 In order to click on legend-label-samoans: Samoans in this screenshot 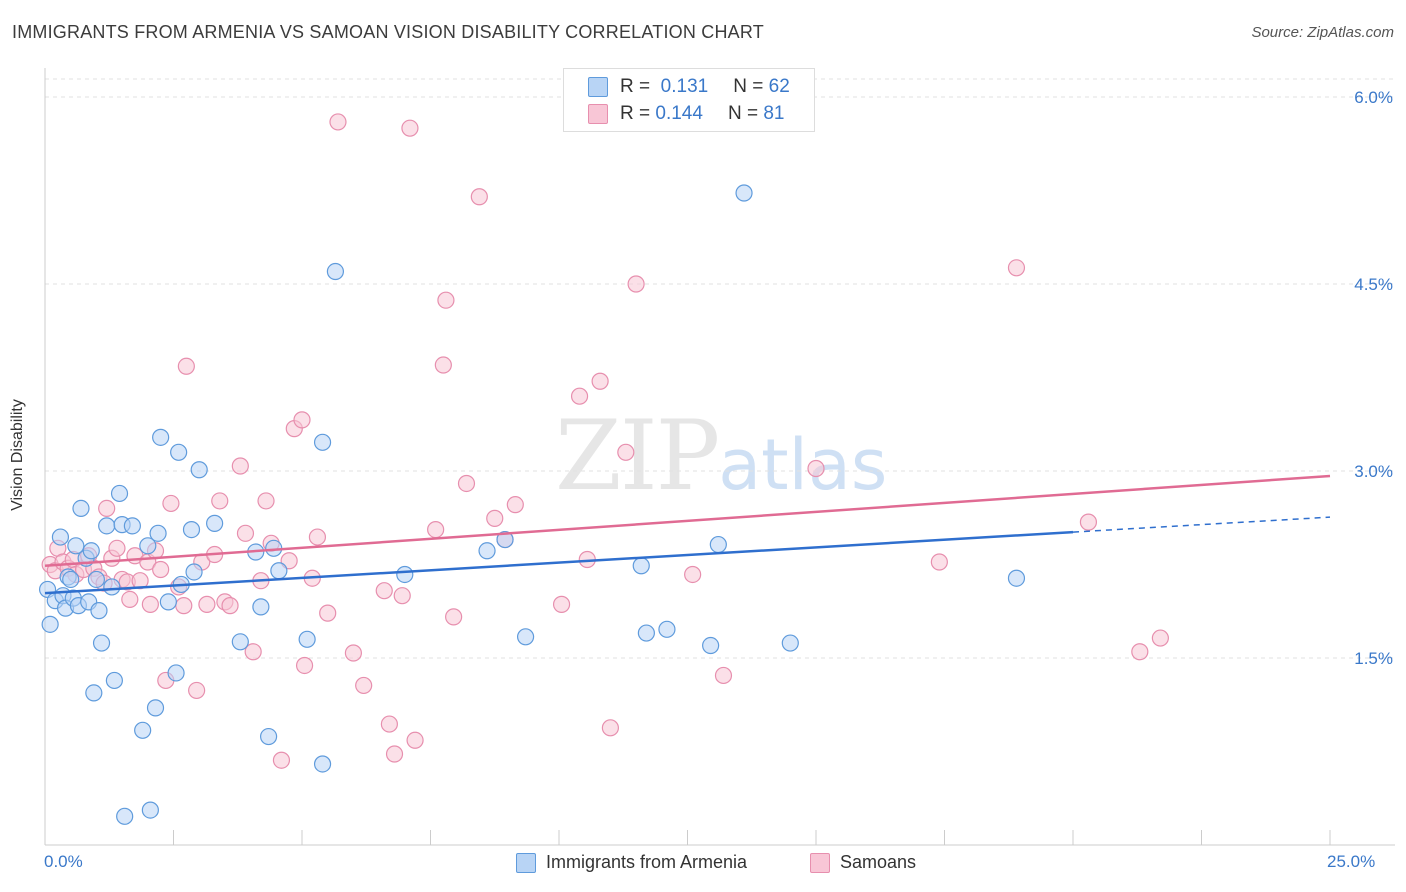, I will do `click(878, 862)`.